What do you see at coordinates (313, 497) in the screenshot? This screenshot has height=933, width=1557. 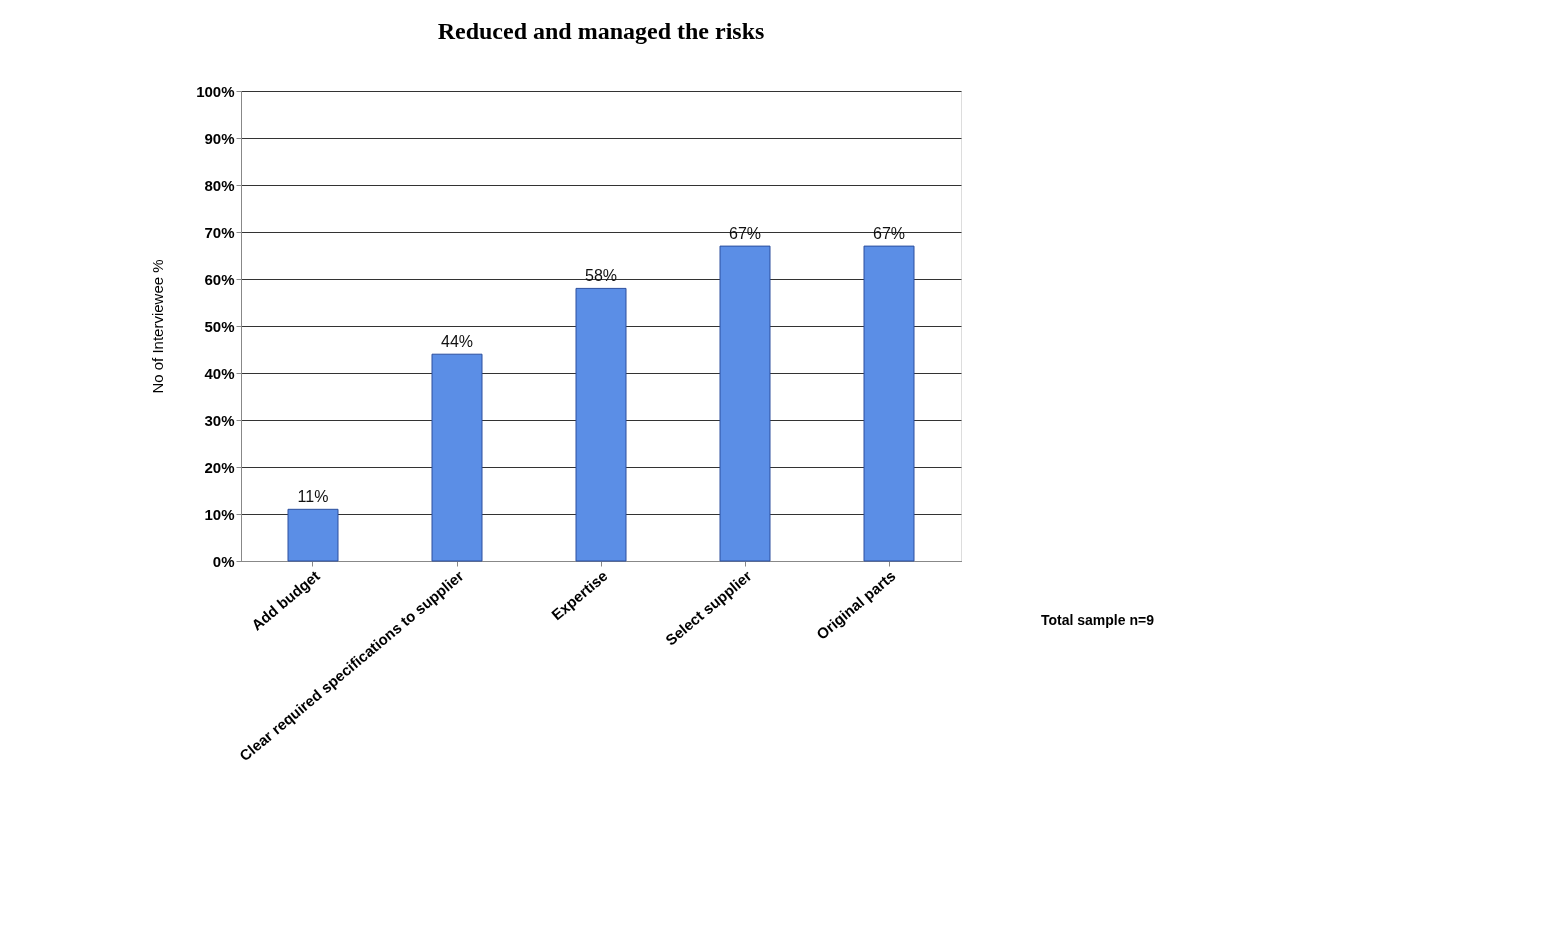 I see `data-label: 11%` at bounding box center [313, 497].